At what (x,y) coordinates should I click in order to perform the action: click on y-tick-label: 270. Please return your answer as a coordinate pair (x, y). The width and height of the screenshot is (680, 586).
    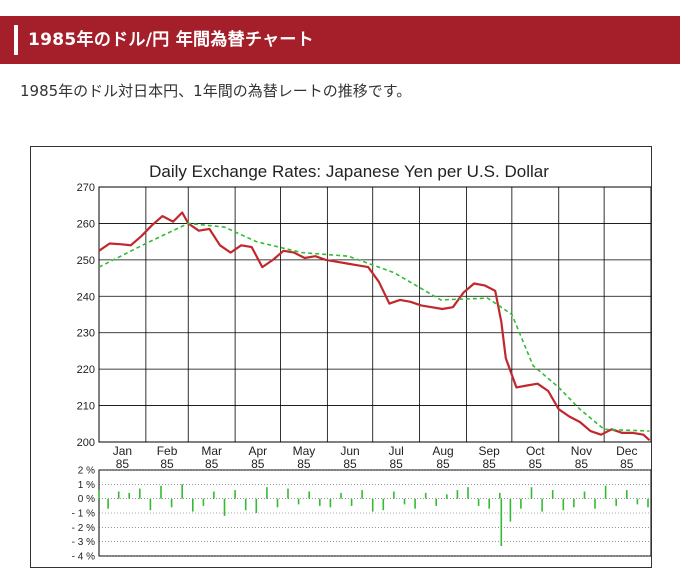
    Looking at the image, I should click on (86, 188).